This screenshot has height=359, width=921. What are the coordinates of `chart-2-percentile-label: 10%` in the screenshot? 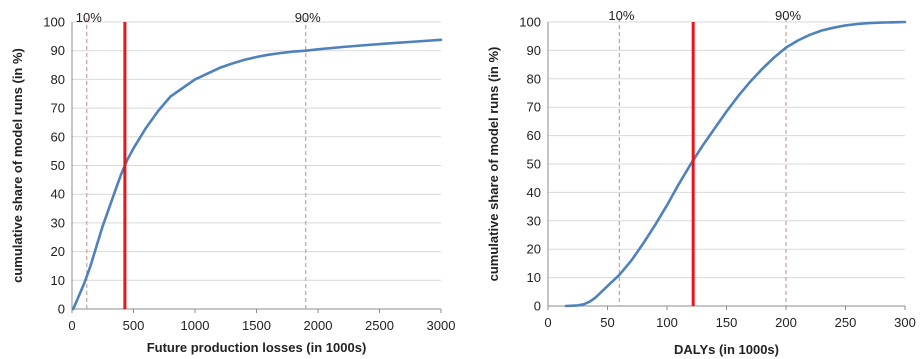 It's located at (621, 15).